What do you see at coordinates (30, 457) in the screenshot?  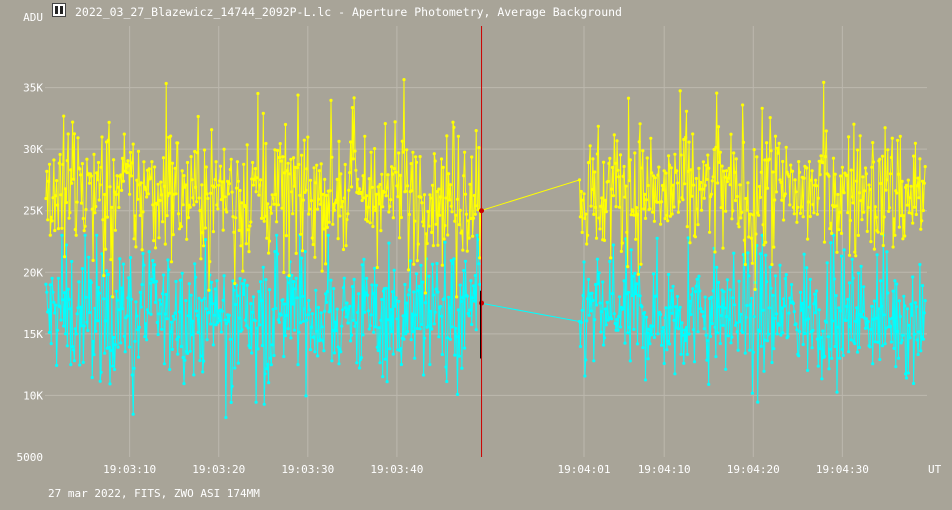 I see `y-tick-label: 5000` at bounding box center [30, 457].